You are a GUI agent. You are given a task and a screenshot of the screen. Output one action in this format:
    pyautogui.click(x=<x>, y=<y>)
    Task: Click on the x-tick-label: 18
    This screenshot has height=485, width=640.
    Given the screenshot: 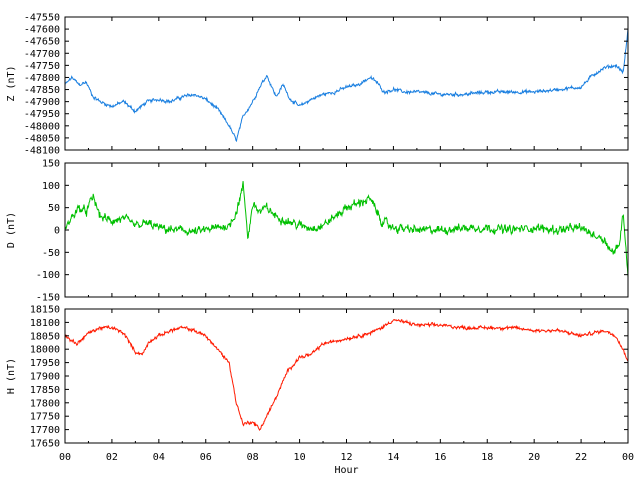 What is the action you would take?
    pyautogui.click(x=487, y=457)
    